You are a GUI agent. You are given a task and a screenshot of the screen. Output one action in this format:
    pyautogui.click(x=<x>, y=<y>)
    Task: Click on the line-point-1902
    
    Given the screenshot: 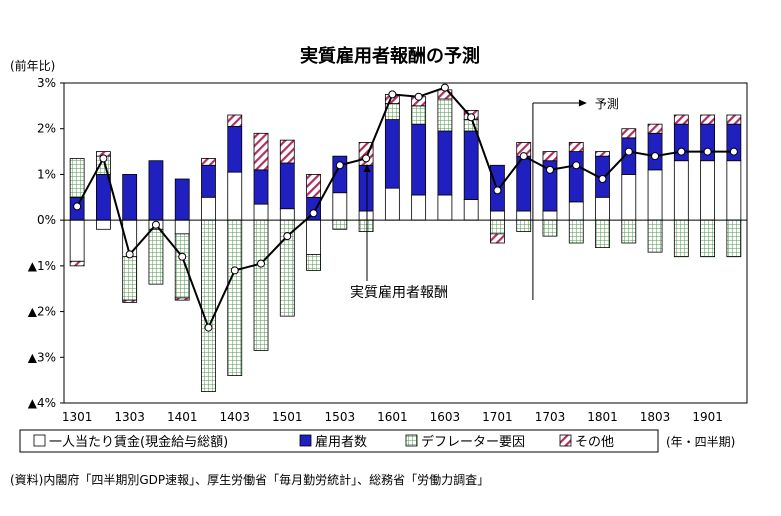 What is the action you would take?
    pyautogui.click(x=733, y=151)
    